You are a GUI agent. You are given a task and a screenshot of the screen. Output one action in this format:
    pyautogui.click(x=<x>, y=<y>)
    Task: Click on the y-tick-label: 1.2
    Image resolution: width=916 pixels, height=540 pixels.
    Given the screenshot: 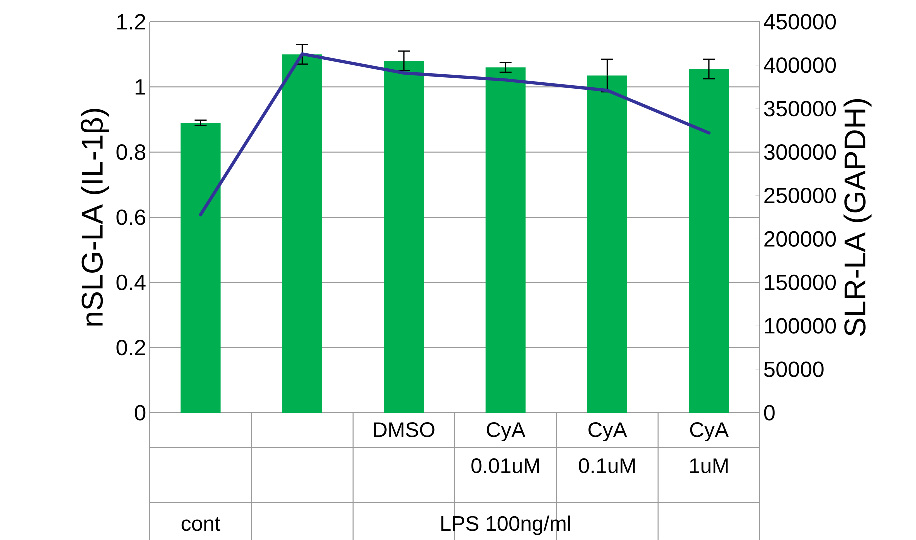 What is the action you would take?
    pyautogui.click(x=132, y=22)
    